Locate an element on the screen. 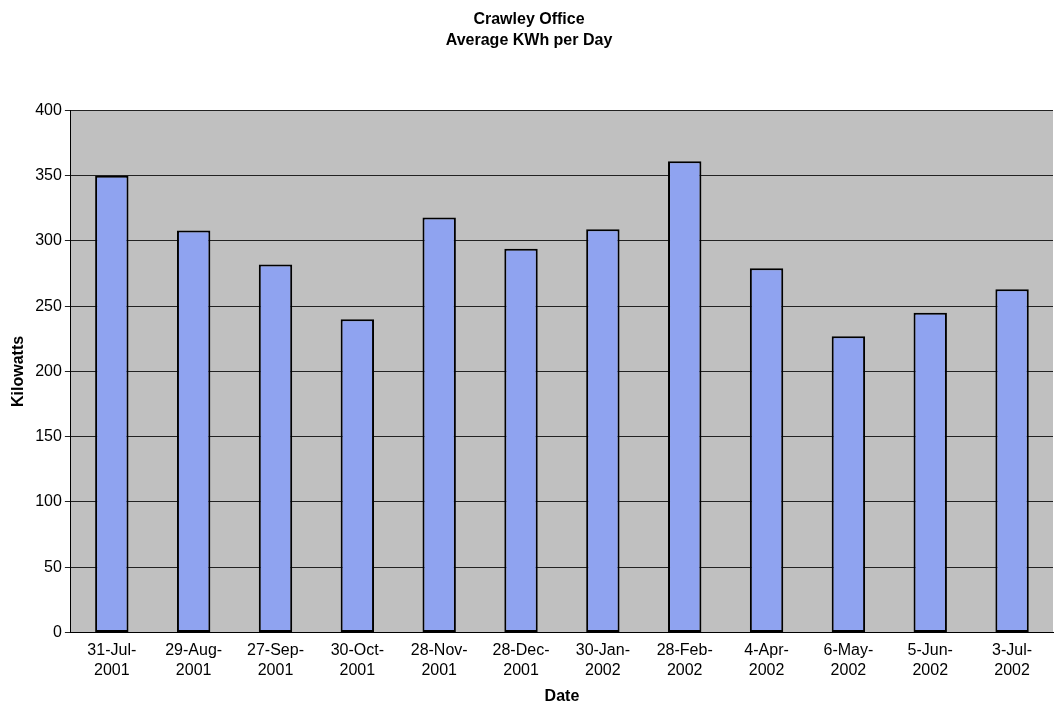 This screenshot has height=715, width=1055. y-tick-label: 300 is located at coordinates (48, 240).